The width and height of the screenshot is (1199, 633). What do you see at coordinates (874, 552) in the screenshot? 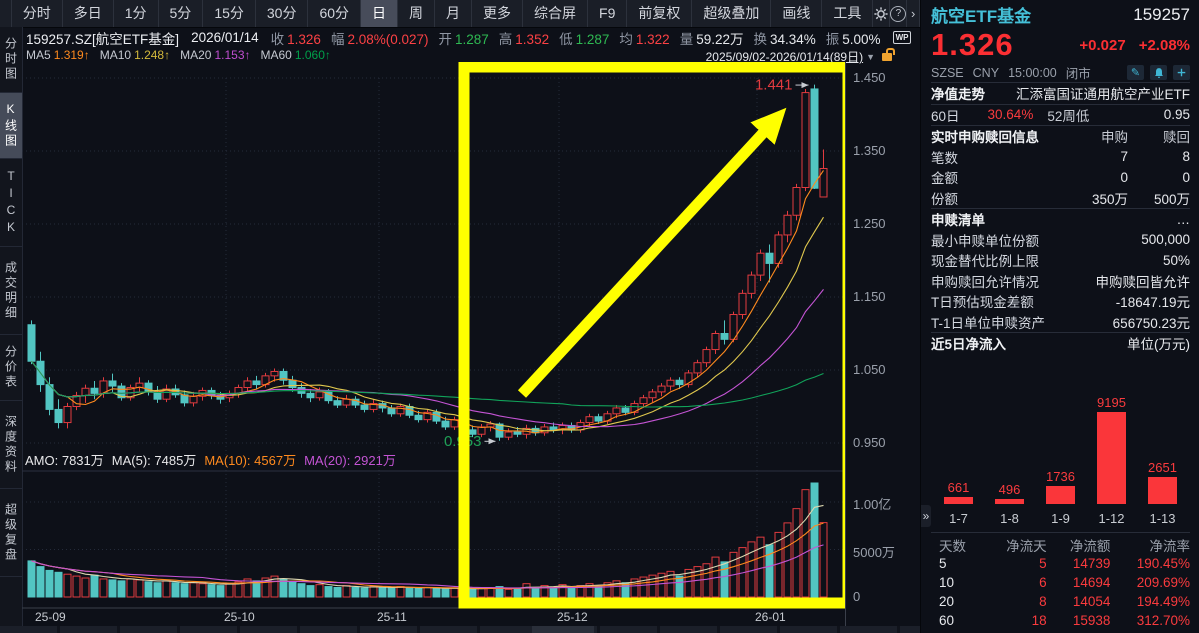
I see `volume-tick: 5000万` at bounding box center [874, 552].